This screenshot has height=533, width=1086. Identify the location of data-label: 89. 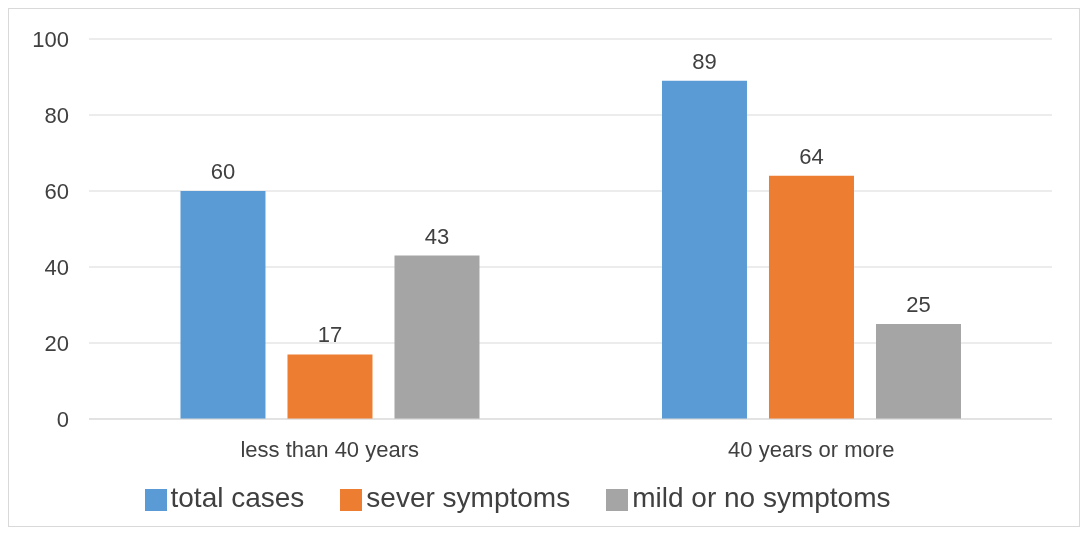
(704, 61).